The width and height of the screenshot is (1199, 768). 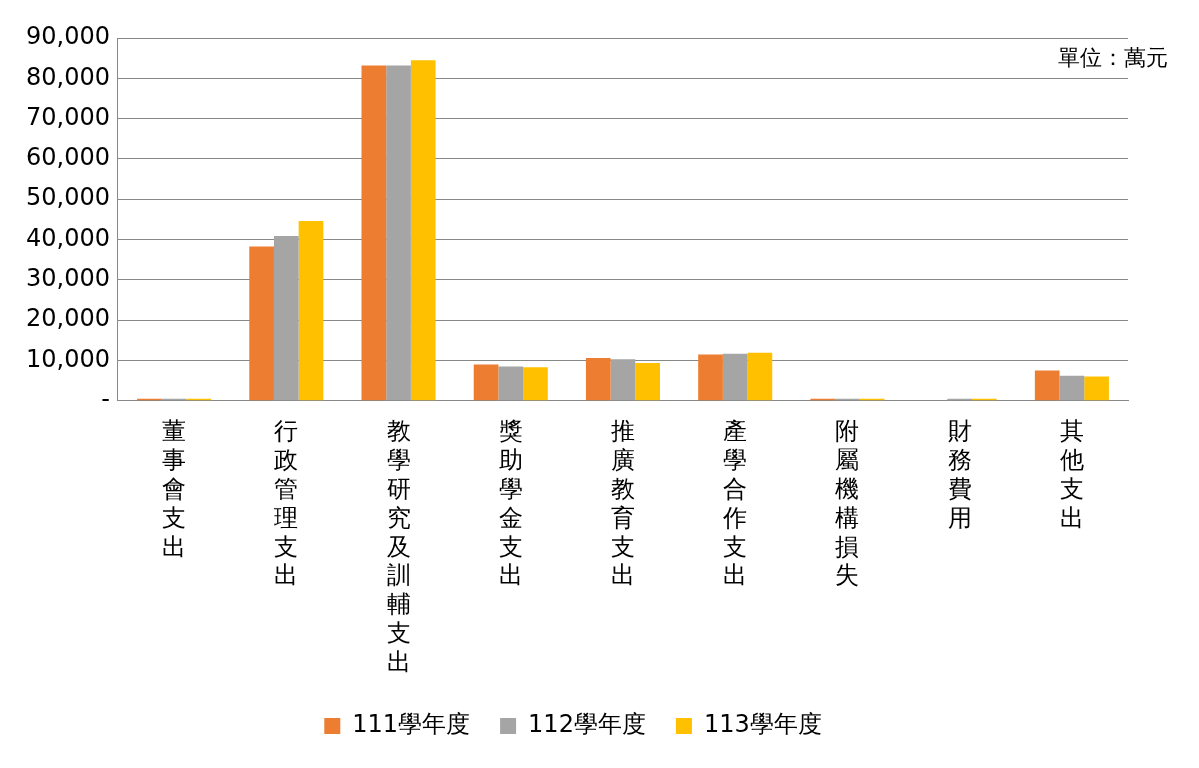 What do you see at coordinates (67, 157) in the screenshot?
I see `y-tick-label: 60,000` at bounding box center [67, 157].